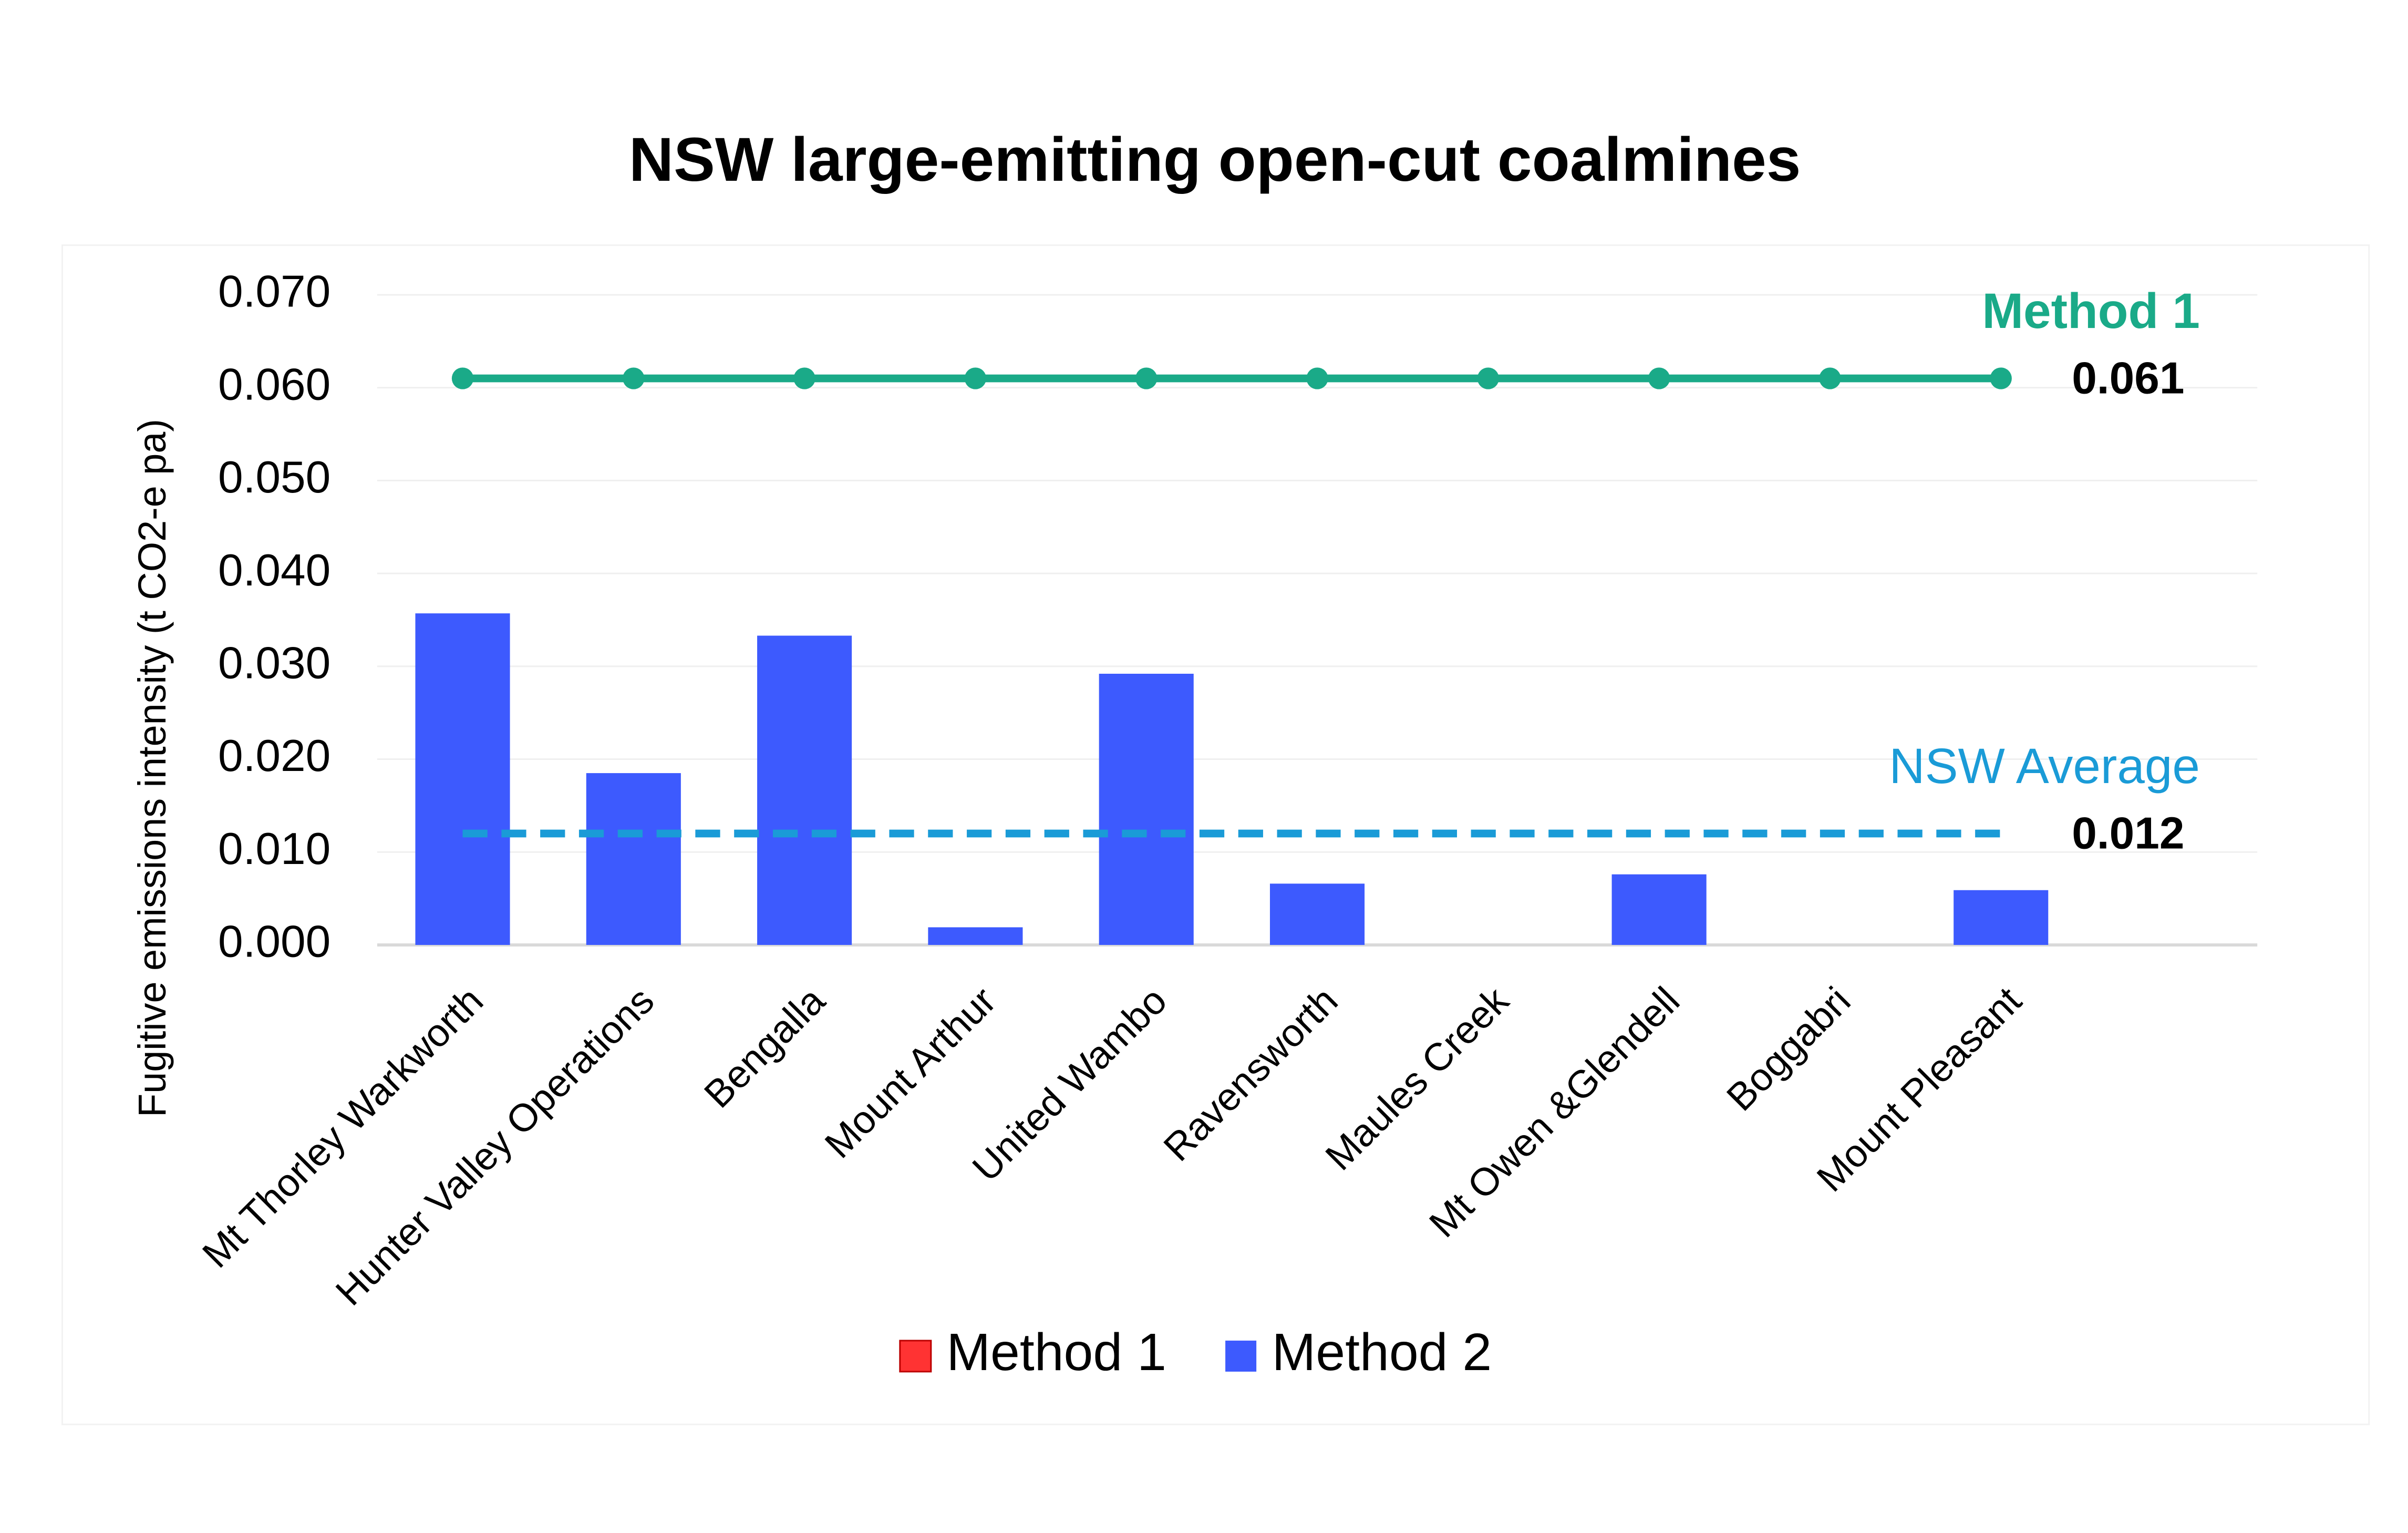 The height and width of the screenshot is (1533, 2408). I want to click on y-tick-label: 0.000, so click(274, 942).